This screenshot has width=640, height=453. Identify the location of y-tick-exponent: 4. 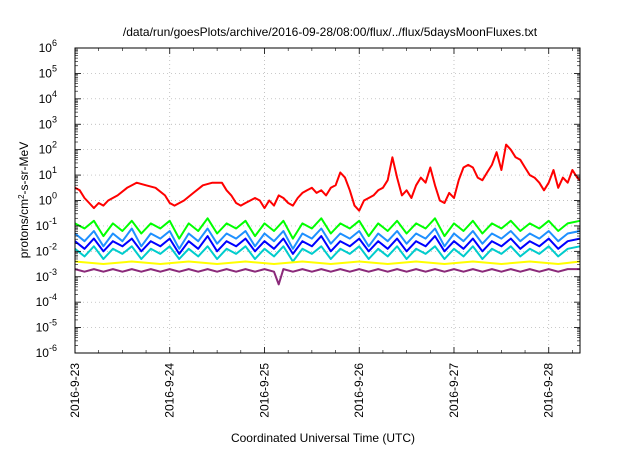
(54, 94).